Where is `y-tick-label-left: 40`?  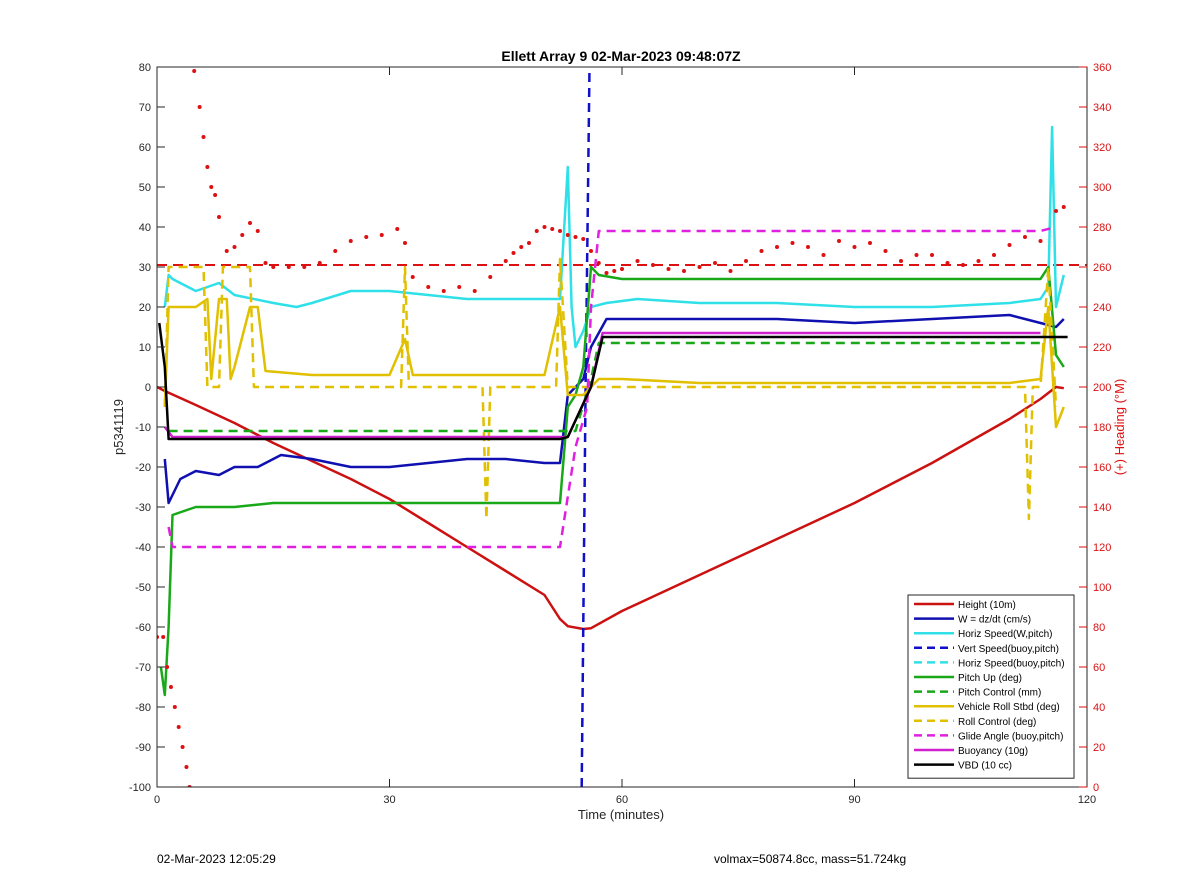 y-tick-label-left: 40 is located at coordinates (145, 228).